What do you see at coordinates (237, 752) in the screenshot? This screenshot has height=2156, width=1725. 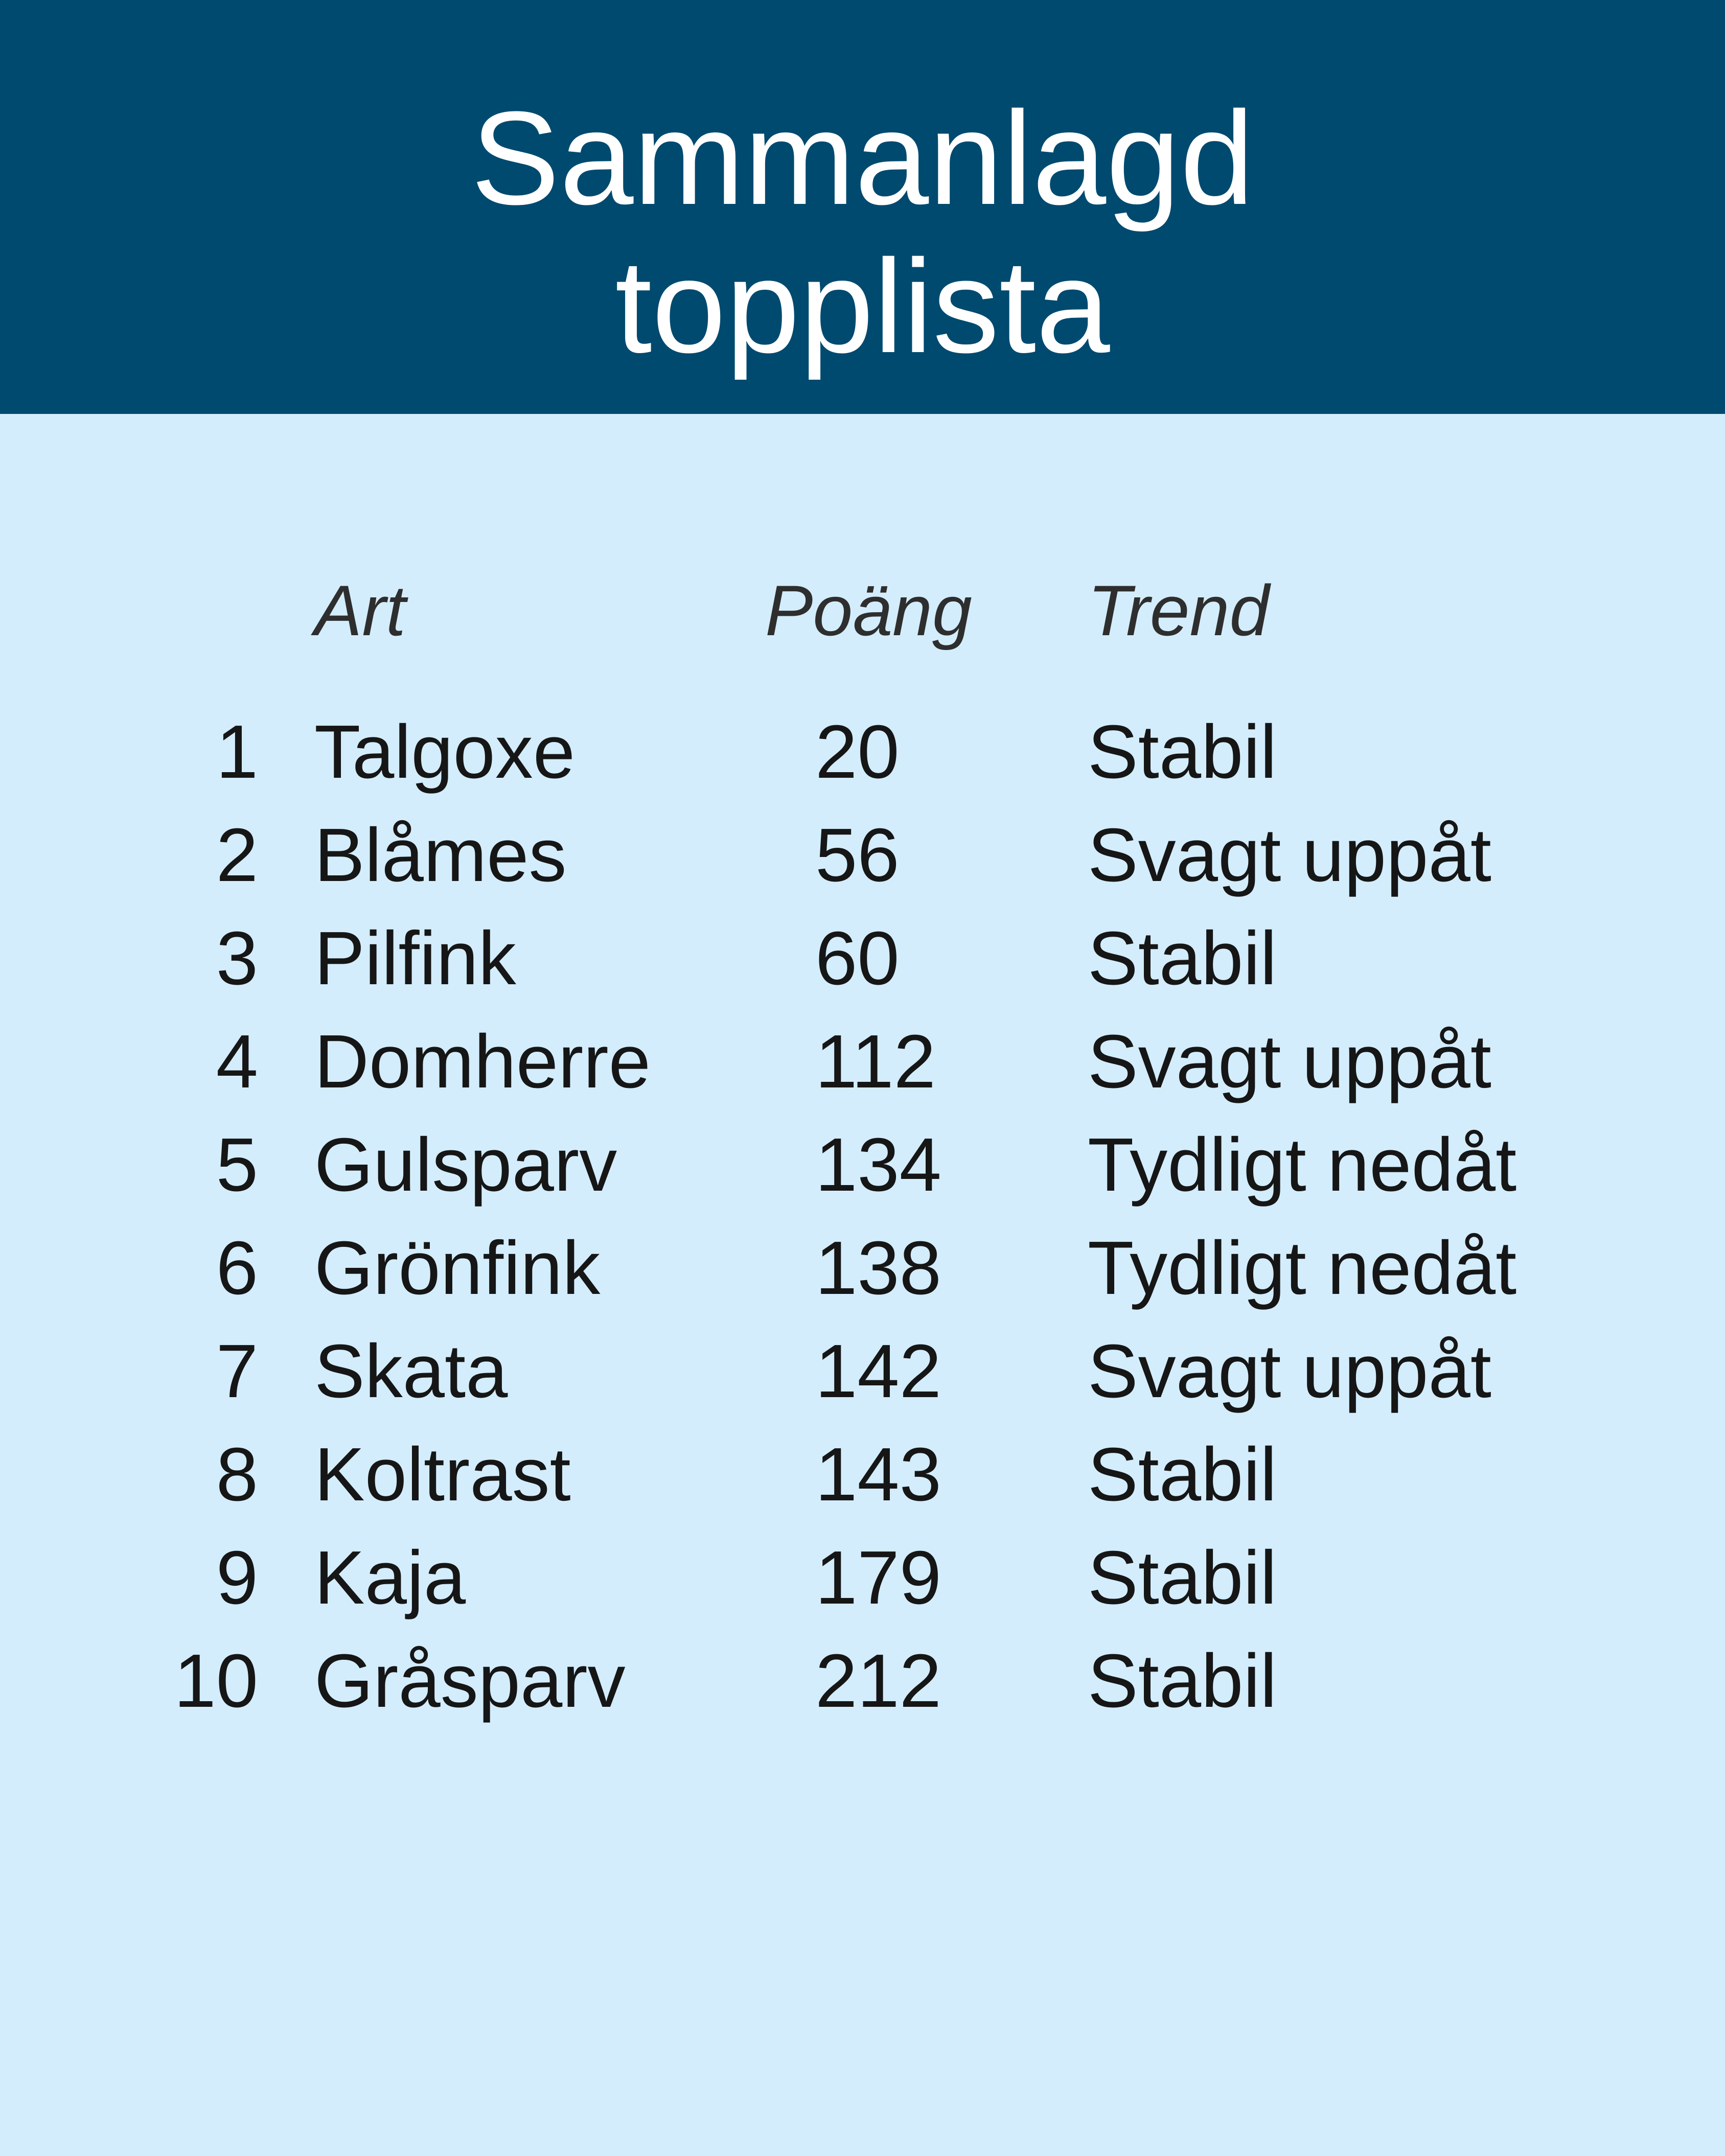 I see `rank-cell: 1` at bounding box center [237, 752].